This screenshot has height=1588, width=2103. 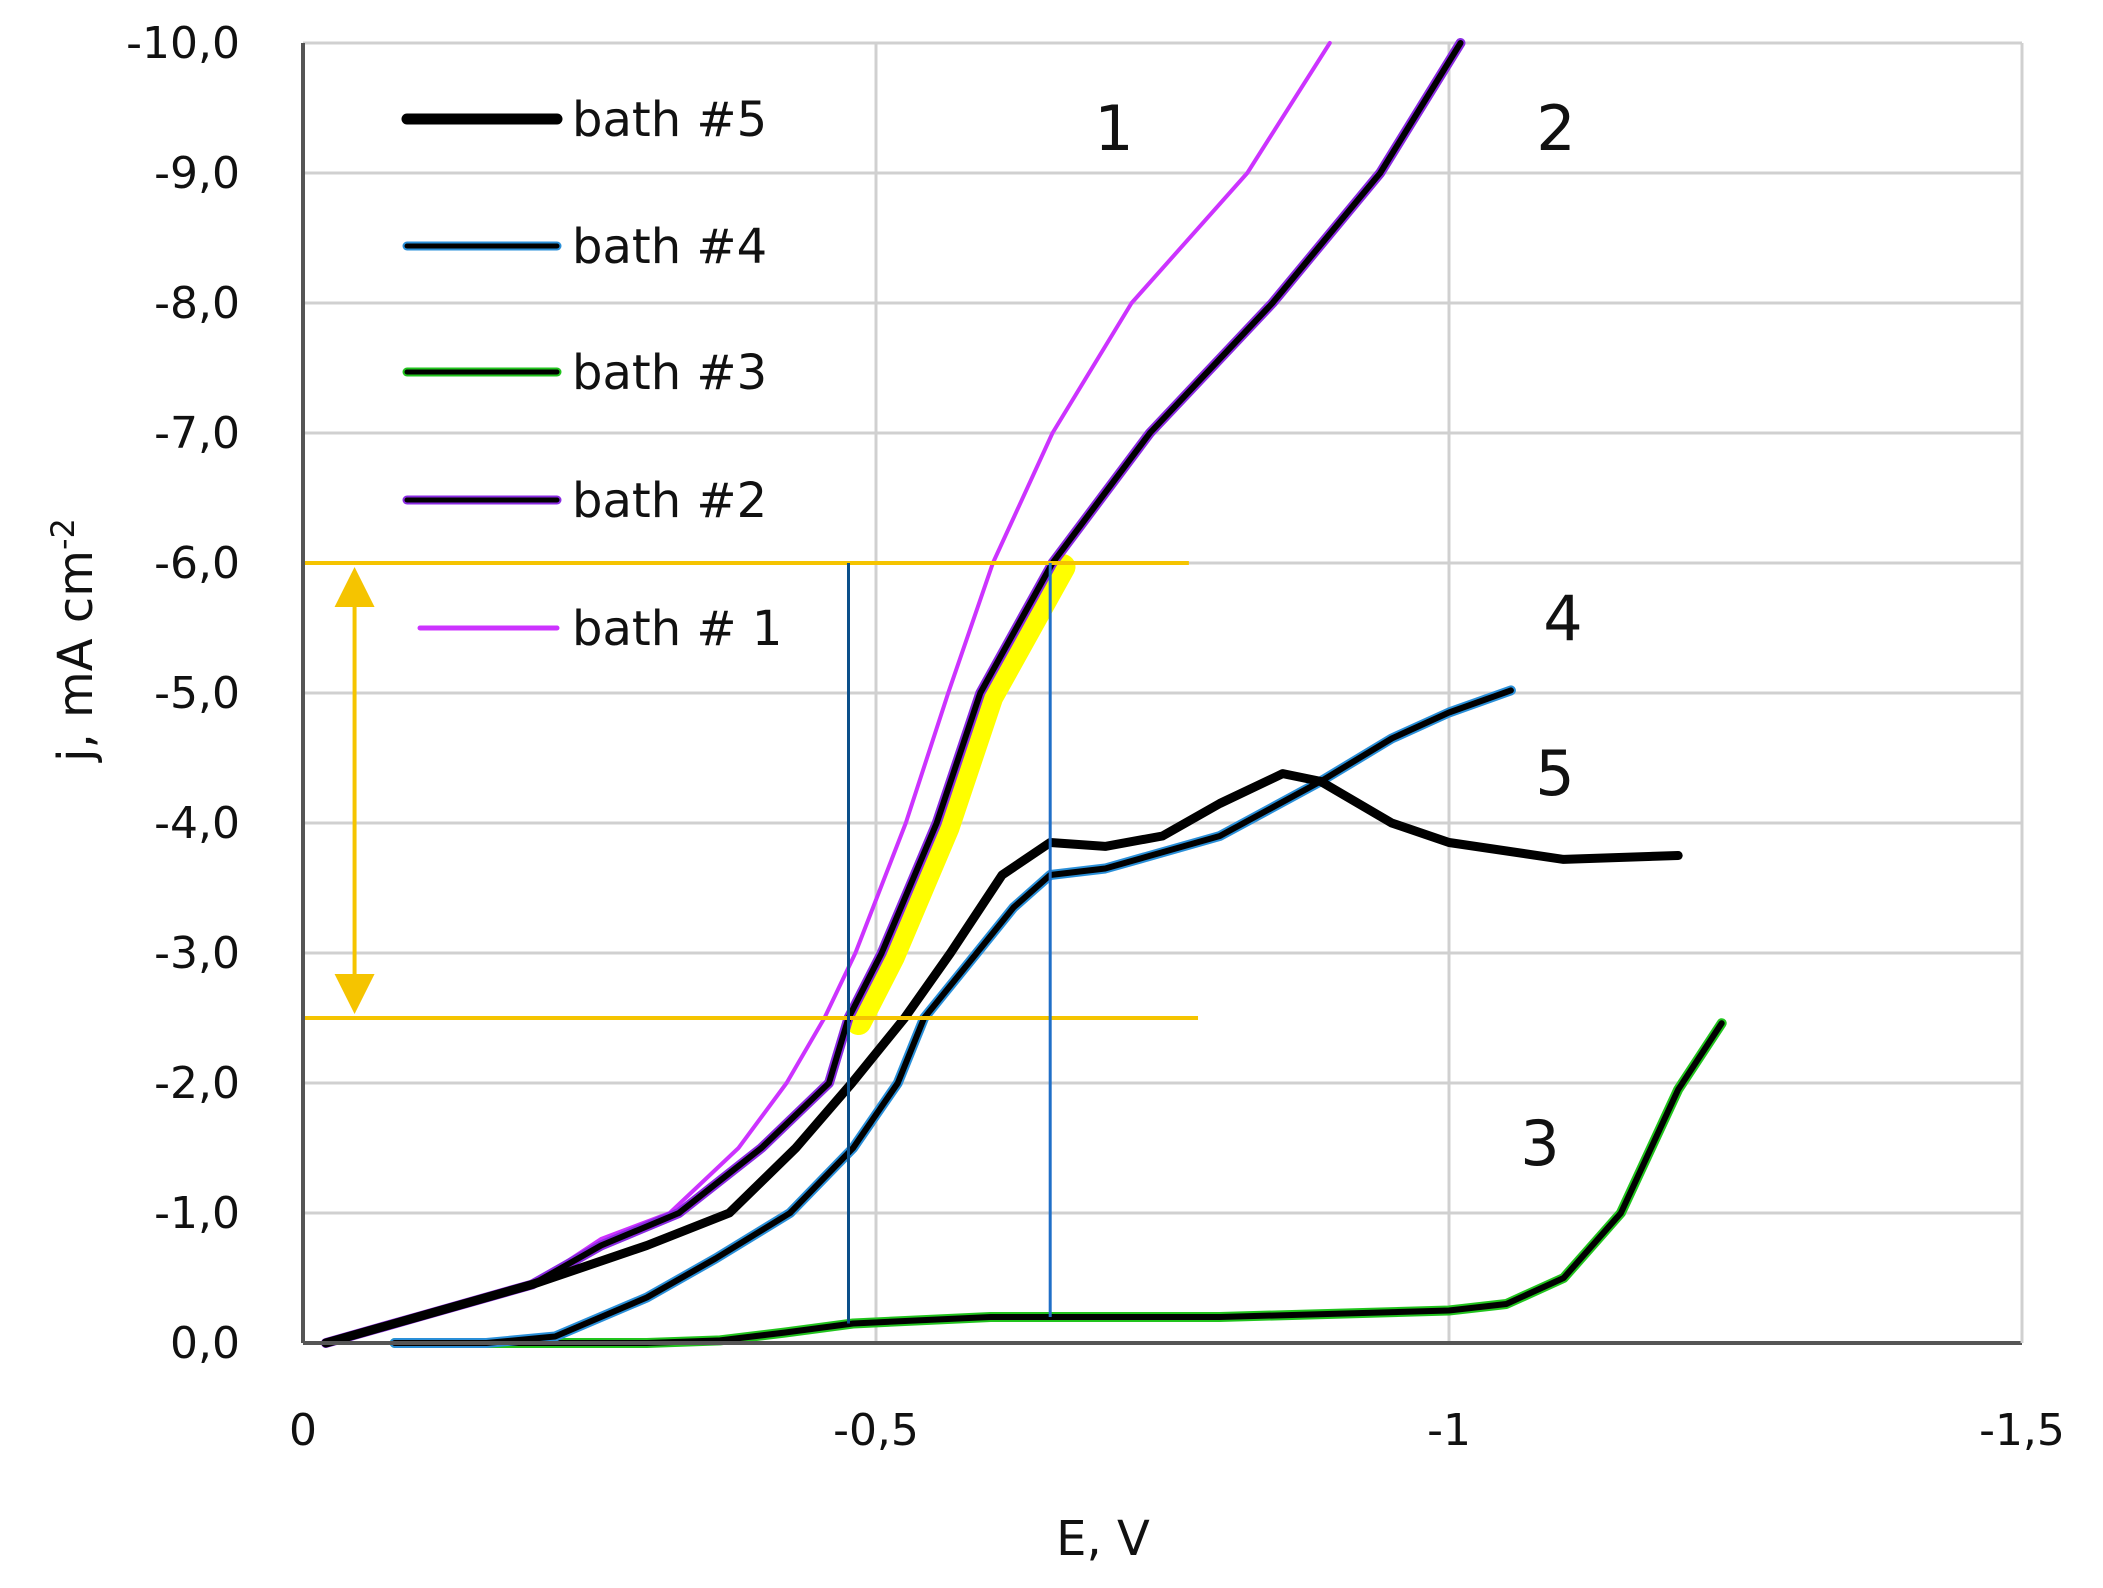 I want to click on legend-label: bath #3, so click(x=669, y=373).